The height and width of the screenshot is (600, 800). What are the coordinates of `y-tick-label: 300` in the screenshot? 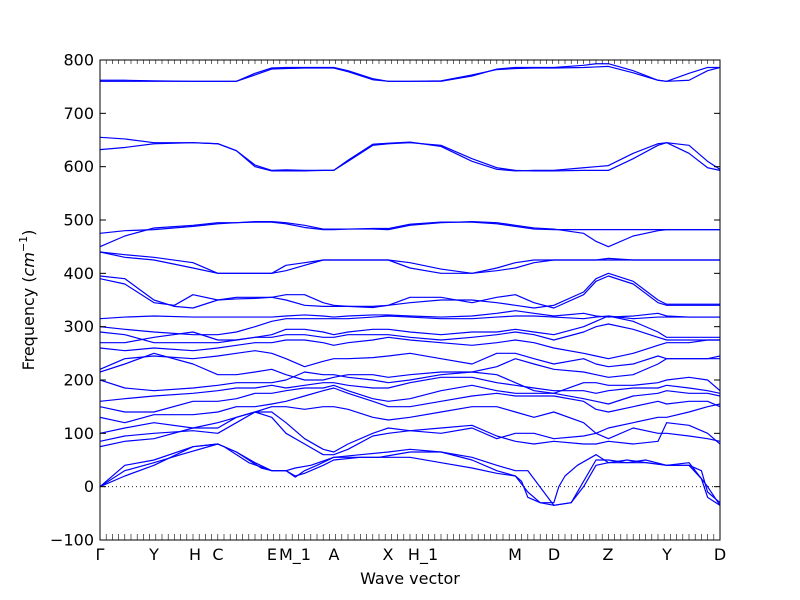 It's located at (78, 326).